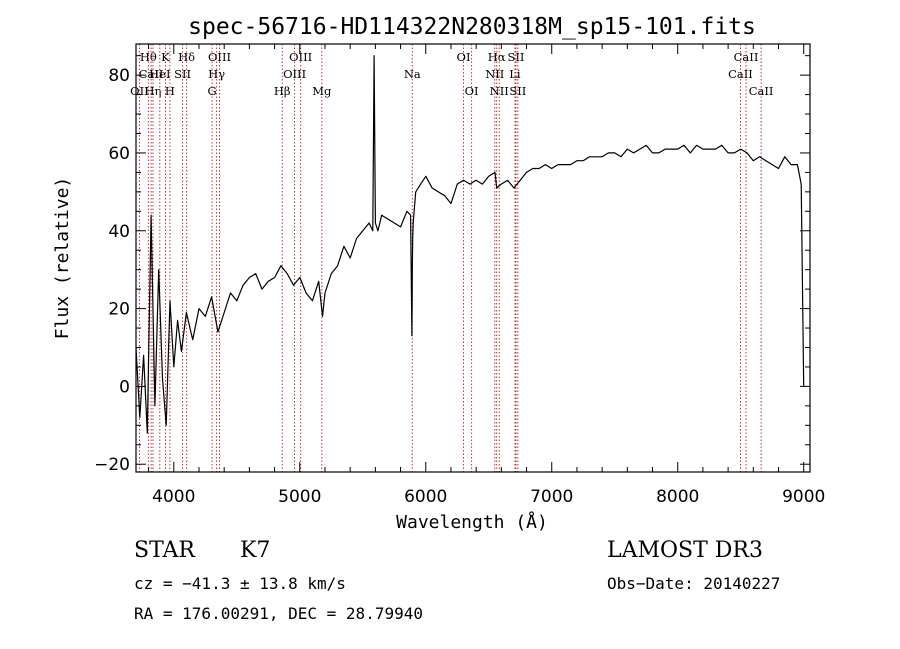 The image size is (900, 649). What do you see at coordinates (685, 550) in the screenshot?
I see `survey-name: LAMOST DR3` at bounding box center [685, 550].